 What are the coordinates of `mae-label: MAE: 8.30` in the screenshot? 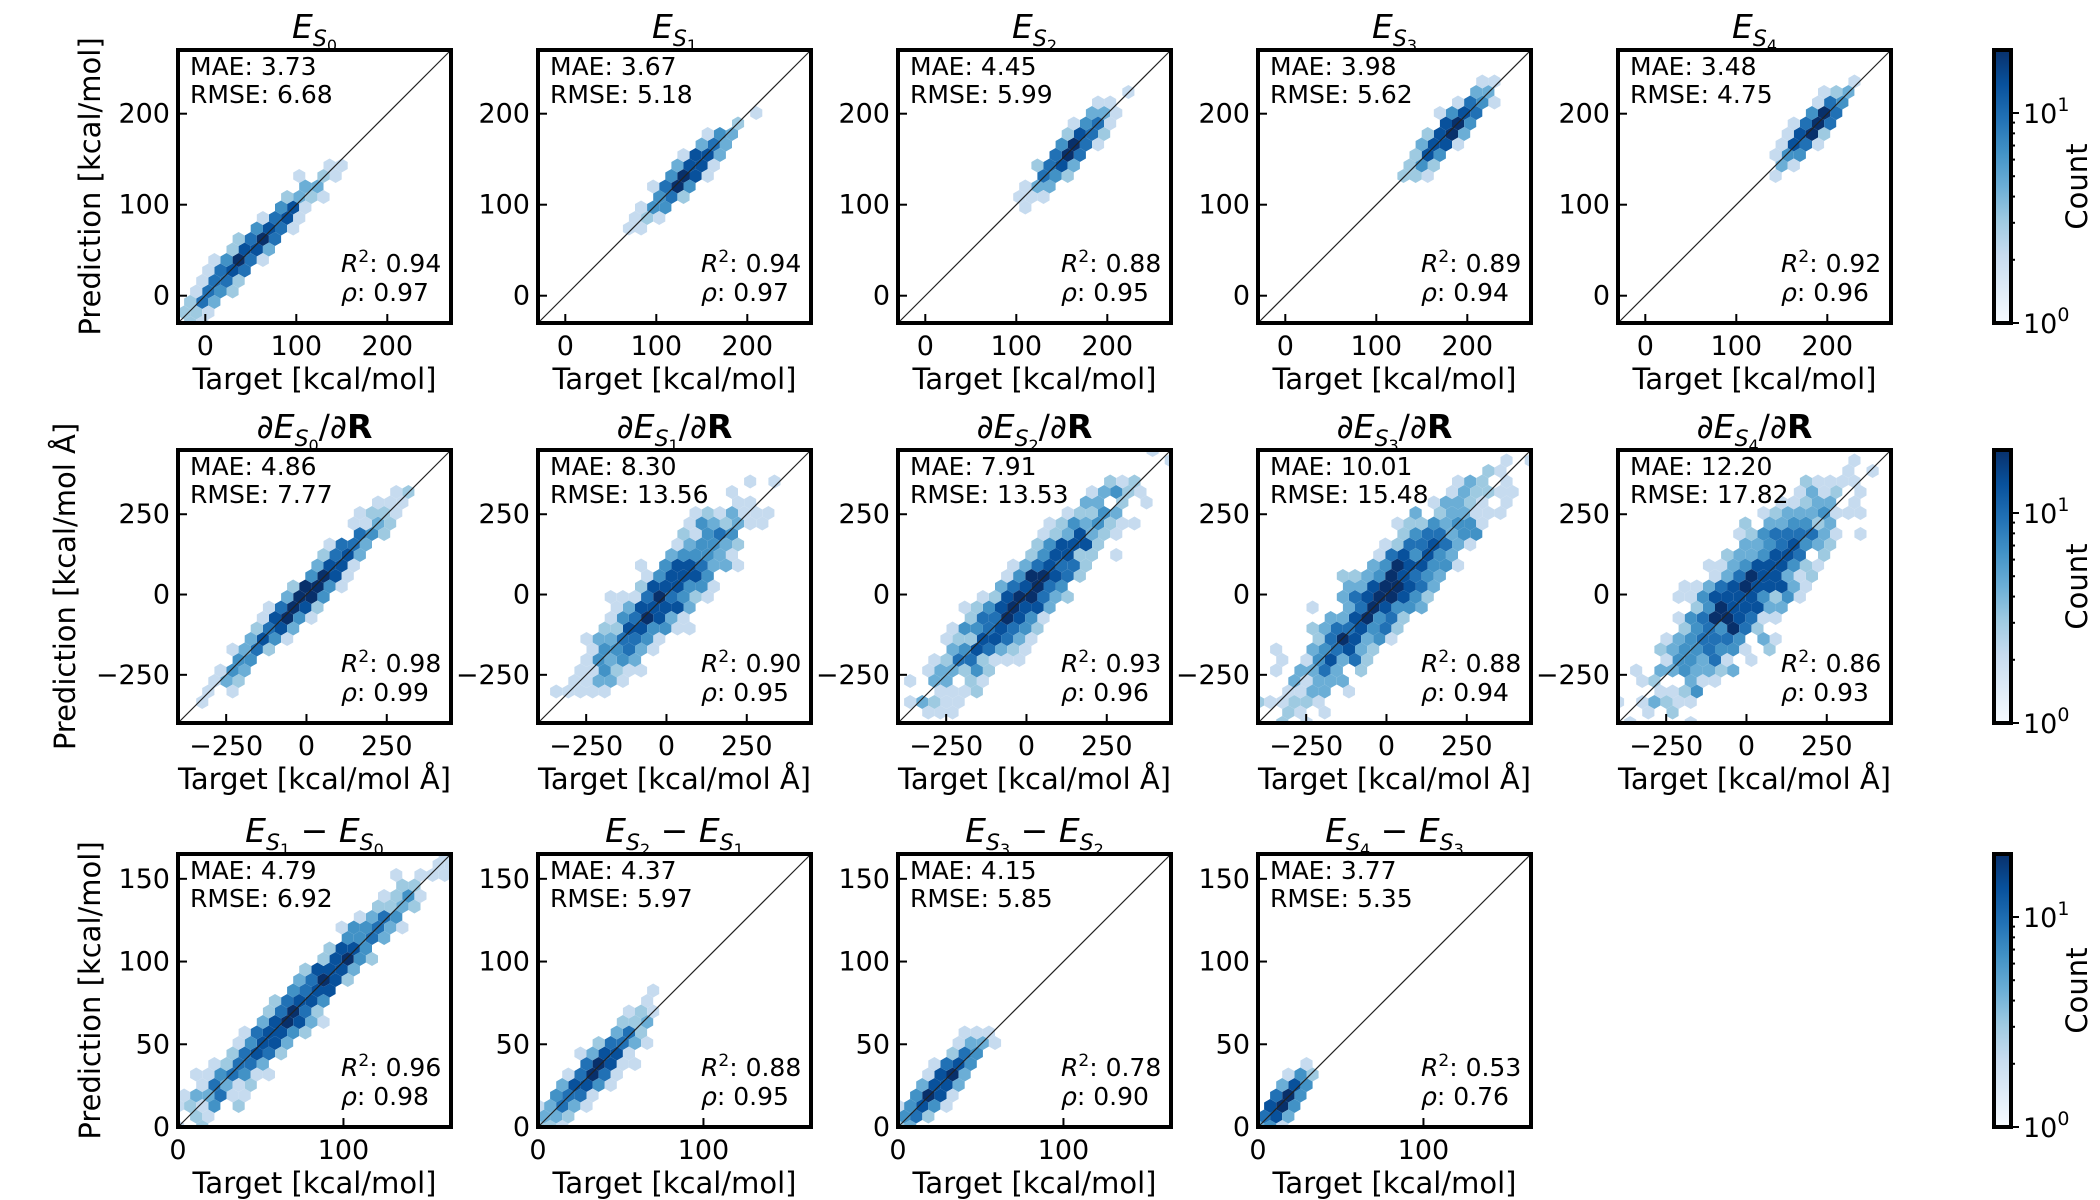 It's located at (613, 466).